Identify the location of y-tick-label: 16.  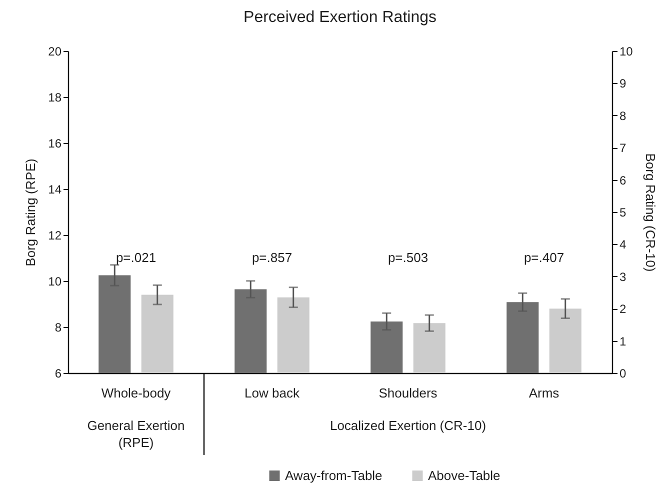
(55, 143).